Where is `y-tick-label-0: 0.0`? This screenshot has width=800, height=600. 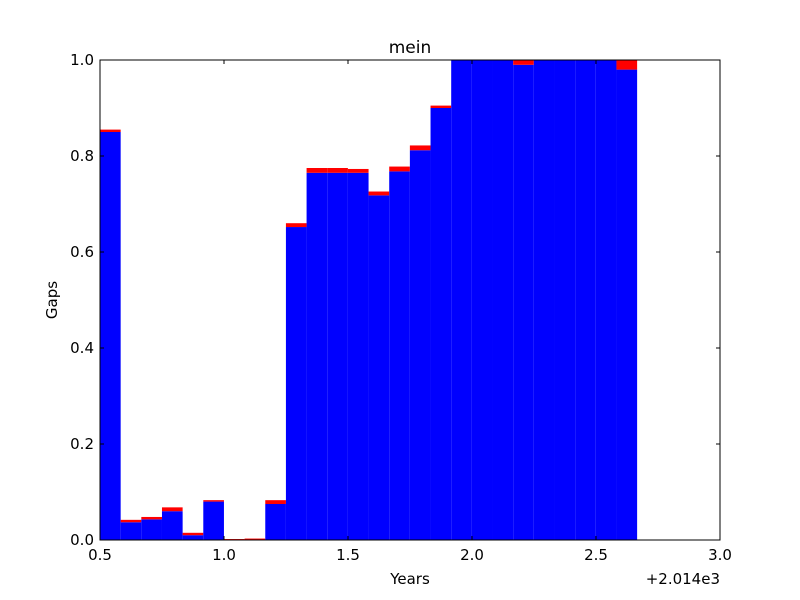
y-tick-label-0: 0.0 is located at coordinates (82, 540).